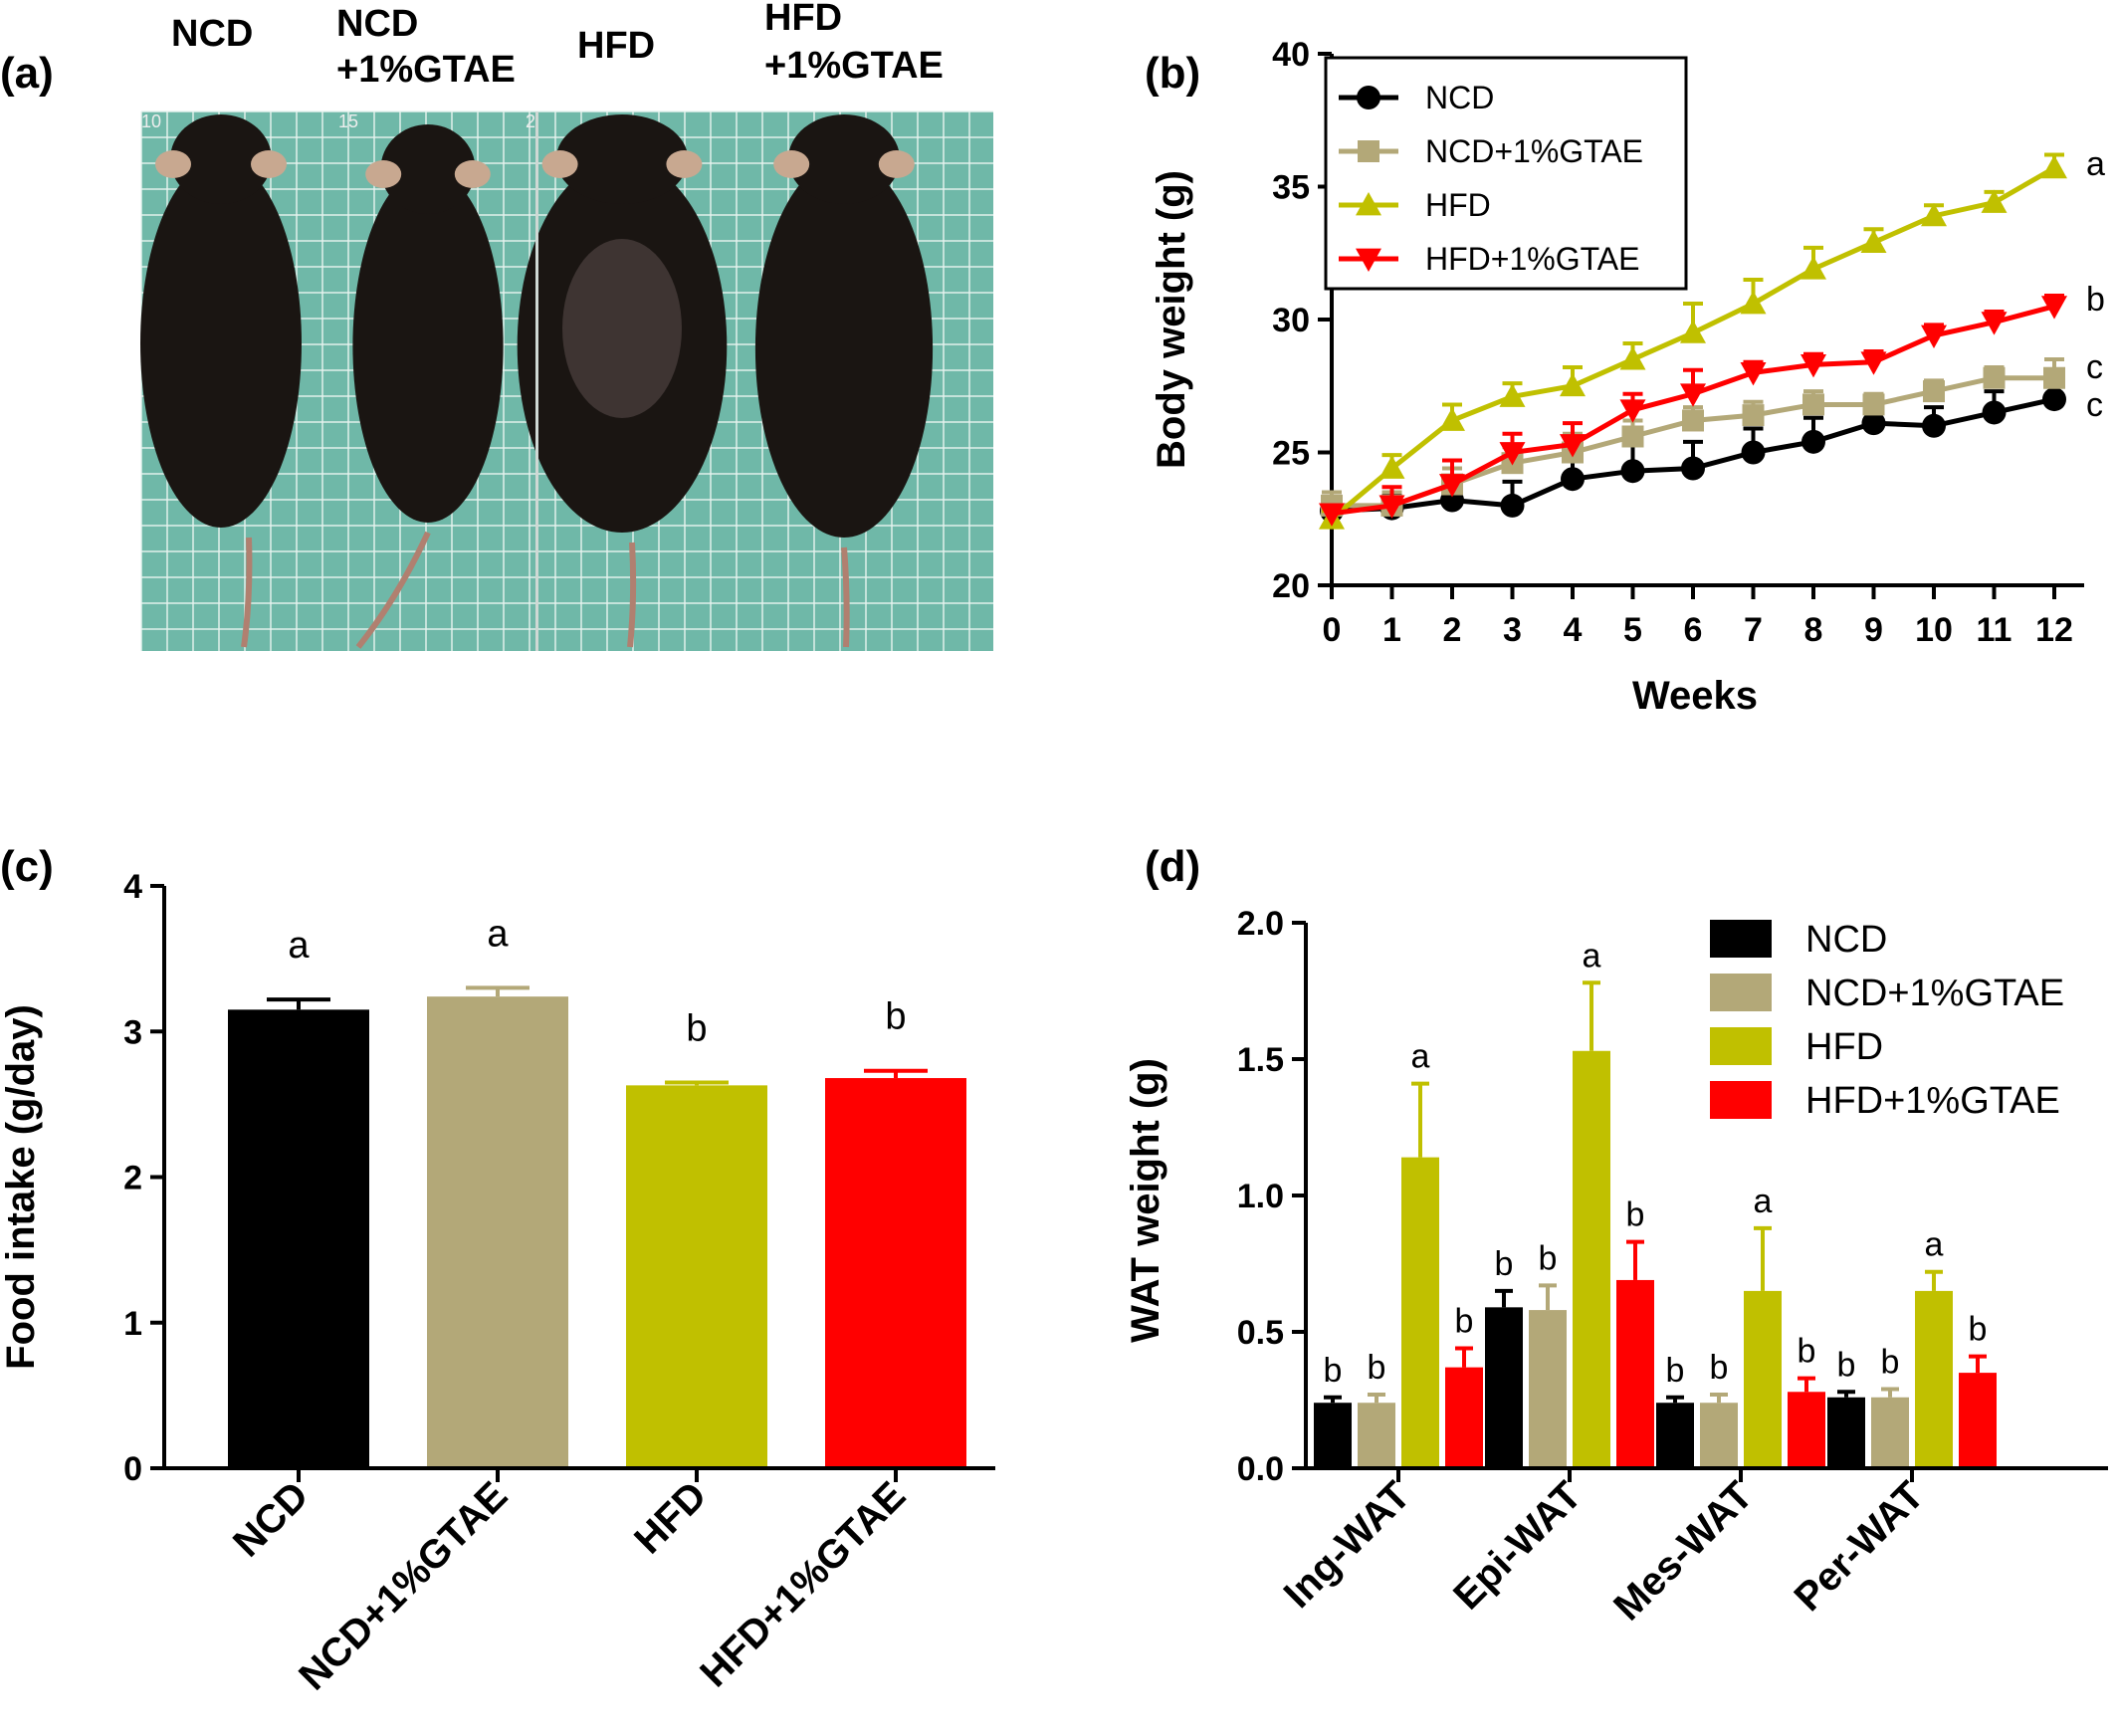  I want to click on y-tick-label: 1.5, so click(1260, 1060).